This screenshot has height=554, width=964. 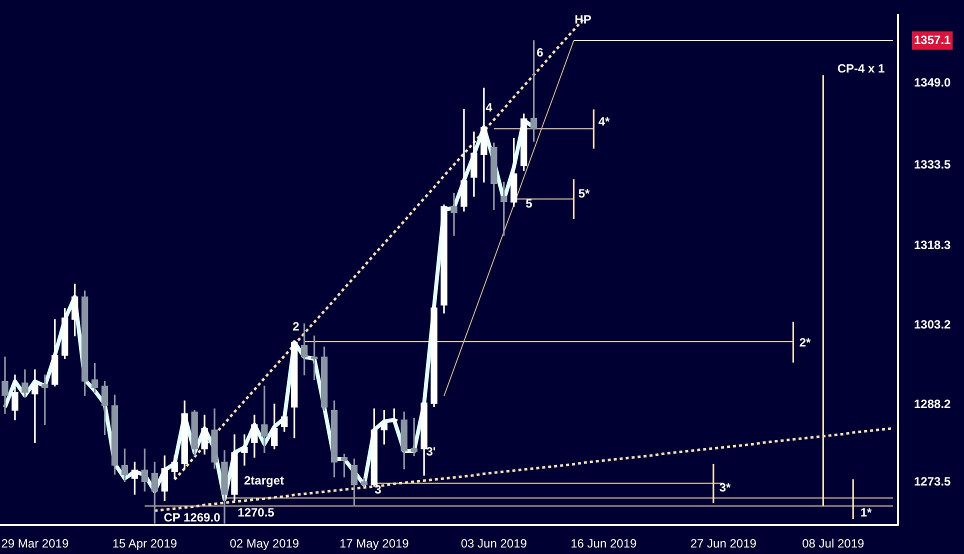 I want to click on annotation: 4*, so click(x=604, y=121).